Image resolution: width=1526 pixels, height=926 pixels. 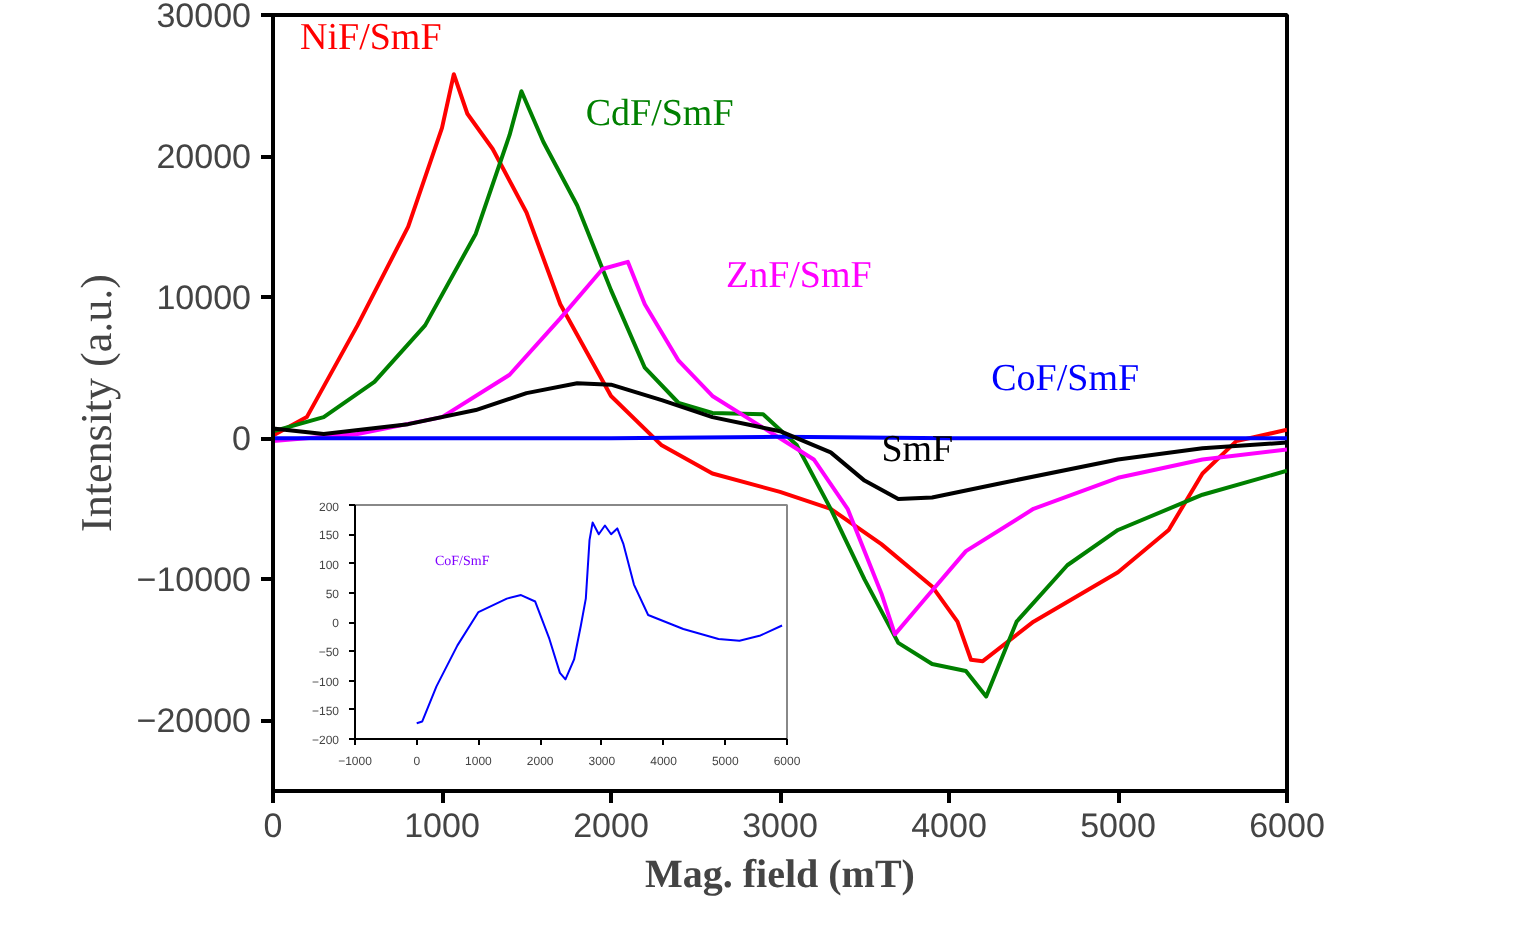 What do you see at coordinates (1287, 826) in the screenshot?
I see `x-tick-label: 6000` at bounding box center [1287, 826].